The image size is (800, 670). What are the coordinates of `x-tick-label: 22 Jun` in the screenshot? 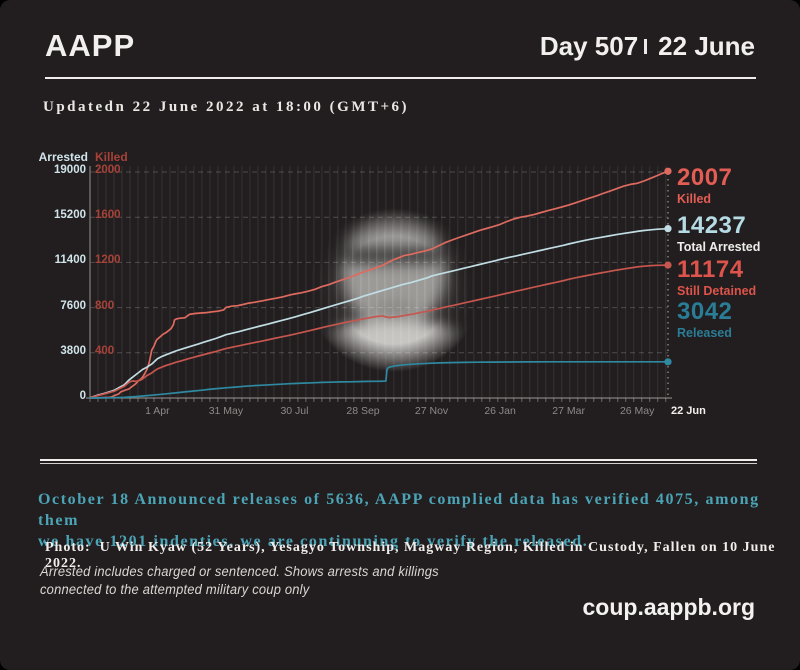 It's located at (688, 411).